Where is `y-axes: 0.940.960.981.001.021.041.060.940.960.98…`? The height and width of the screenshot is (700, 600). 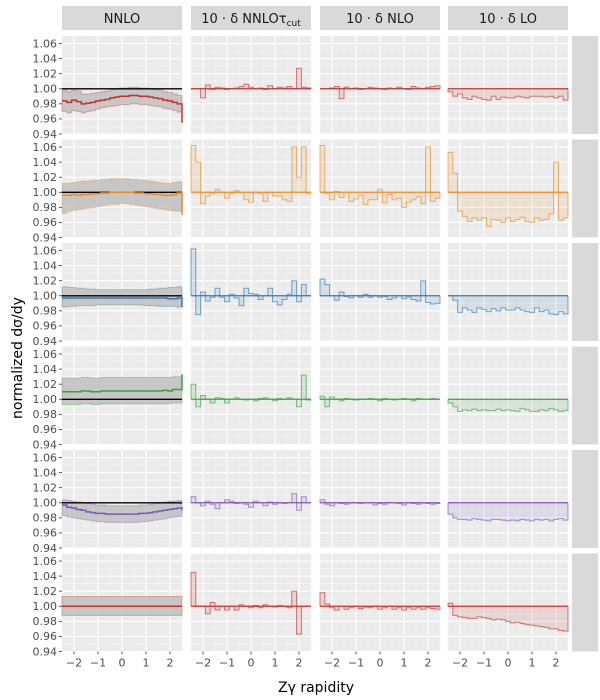
y-axes: 0.940.960.981.001.021.041.060.940.960.98… is located at coordinates (47, 347).